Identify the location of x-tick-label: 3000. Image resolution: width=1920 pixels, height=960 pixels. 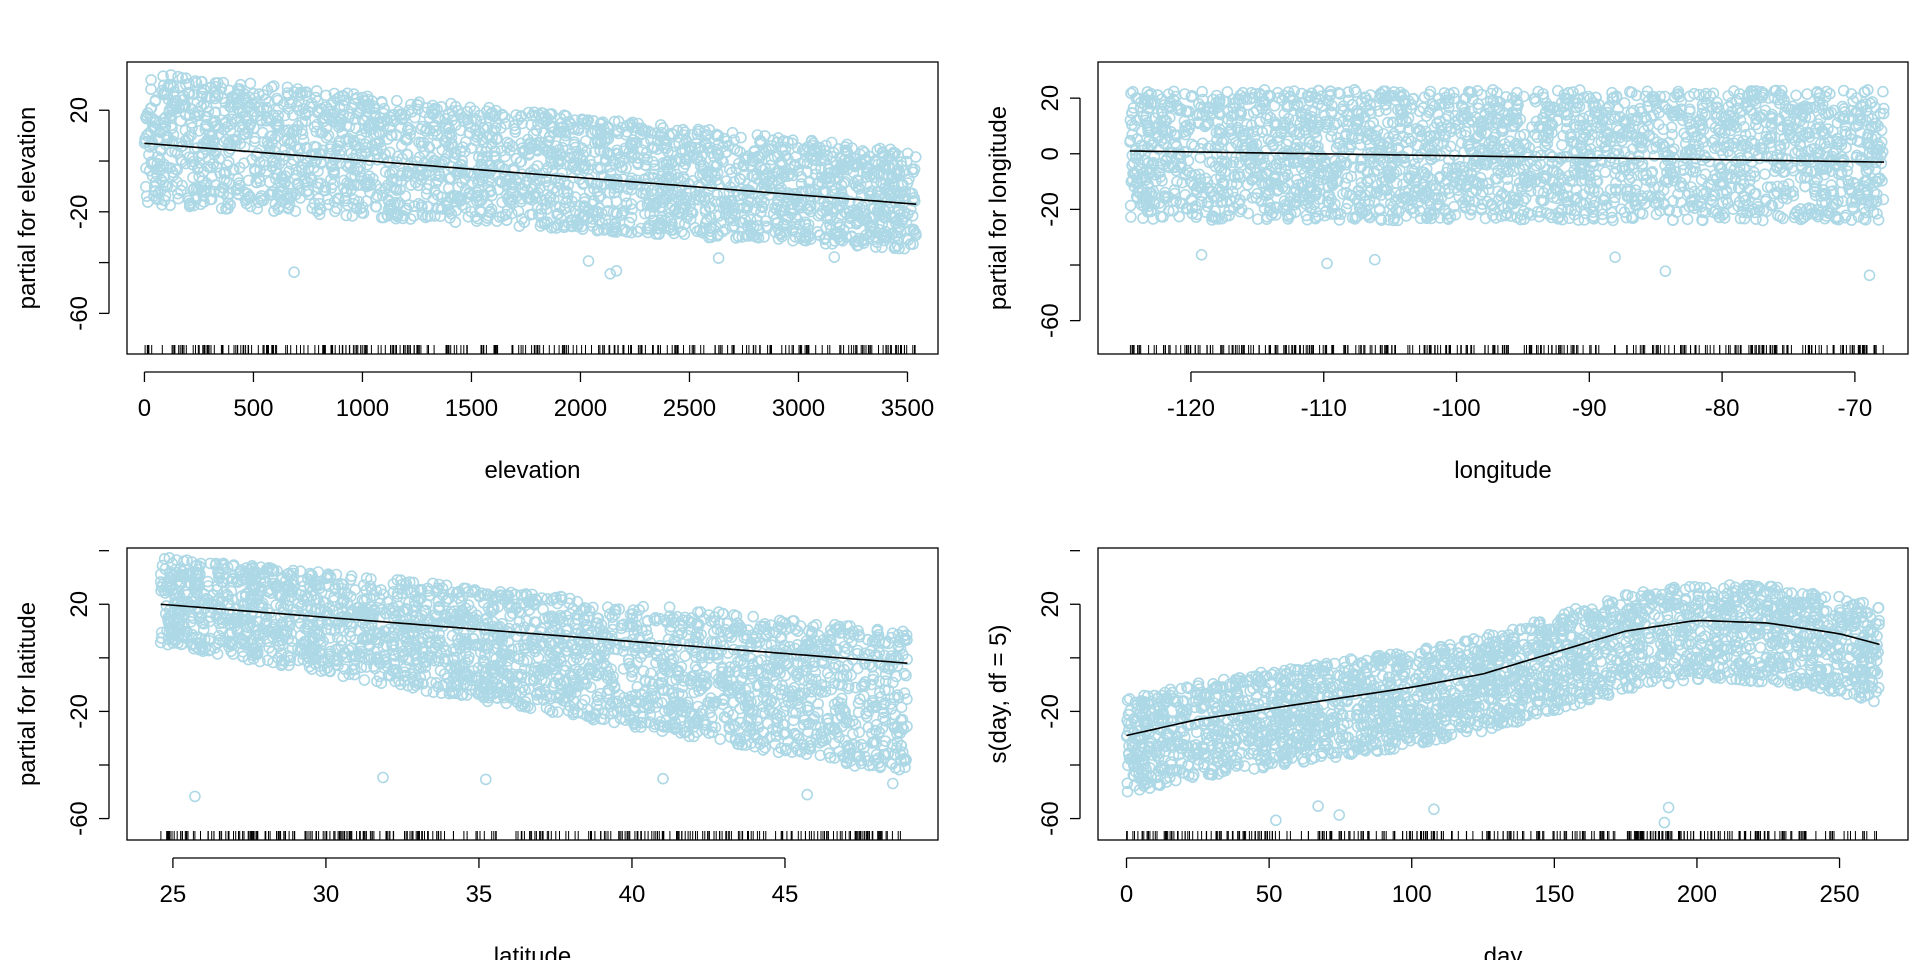
(798, 408).